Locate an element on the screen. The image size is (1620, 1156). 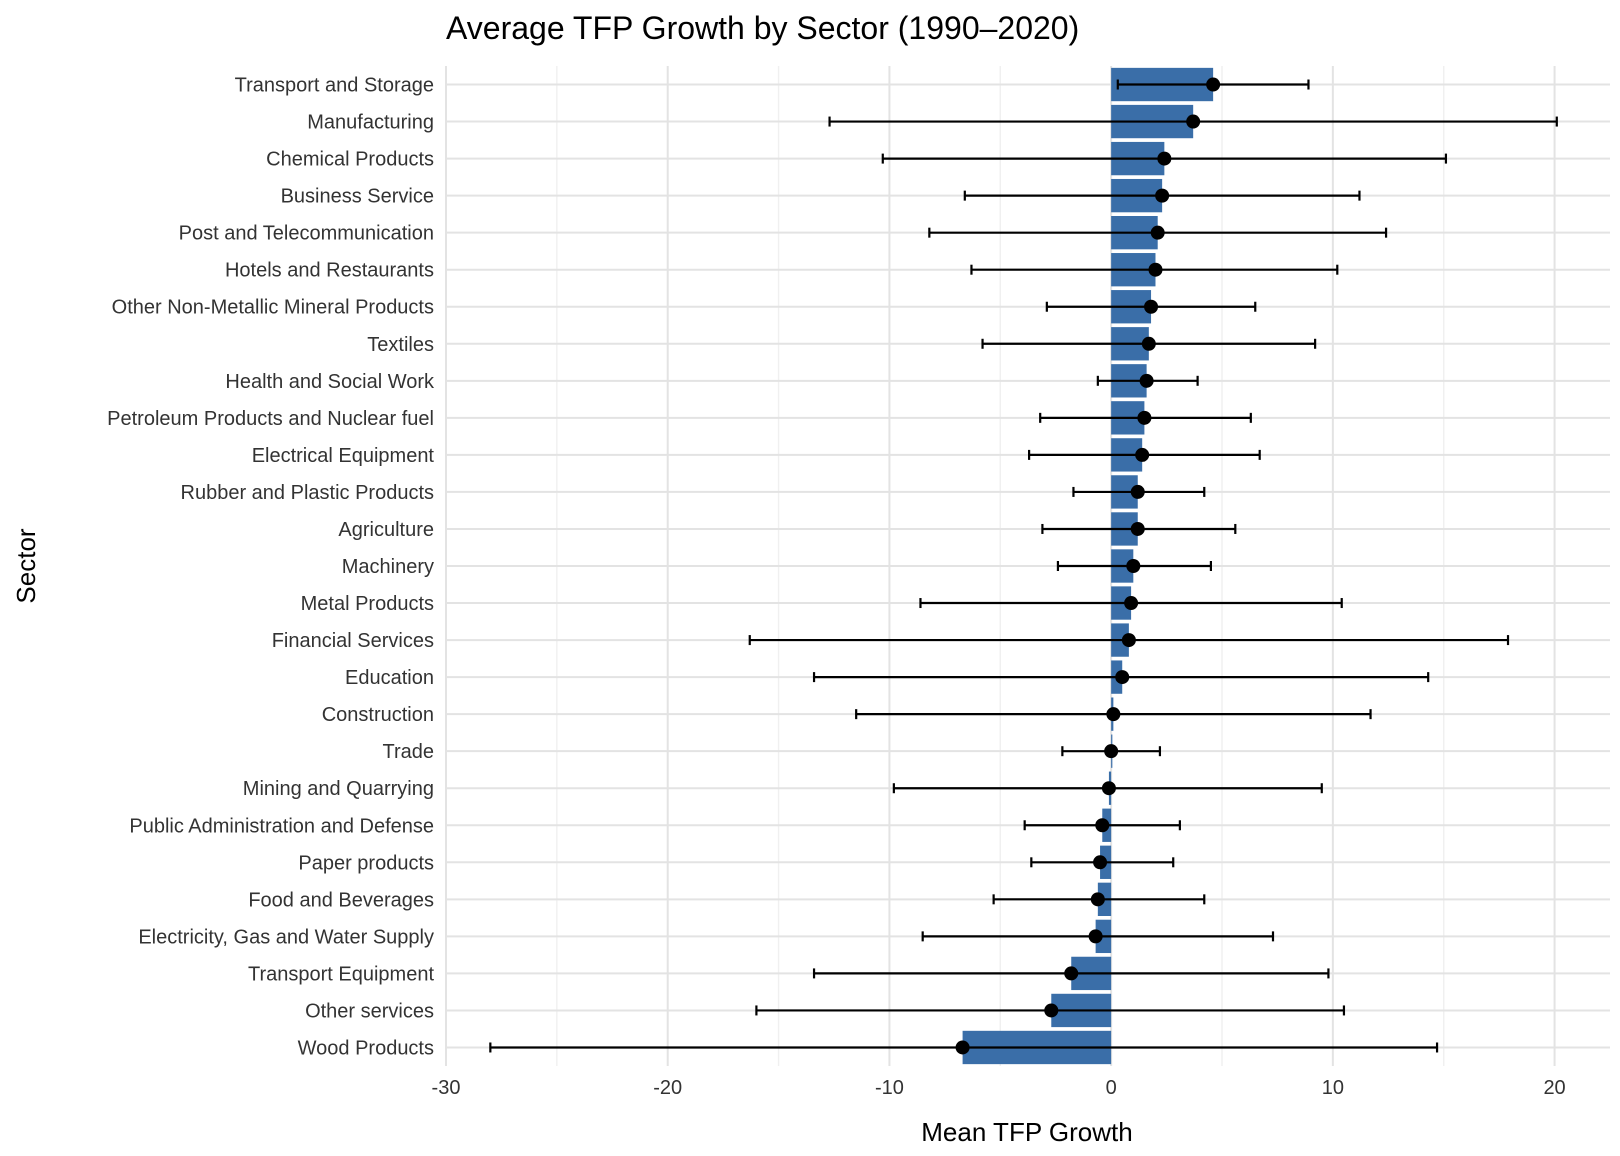
y-tick-label: Transport and Storage is located at coordinates (334, 86).